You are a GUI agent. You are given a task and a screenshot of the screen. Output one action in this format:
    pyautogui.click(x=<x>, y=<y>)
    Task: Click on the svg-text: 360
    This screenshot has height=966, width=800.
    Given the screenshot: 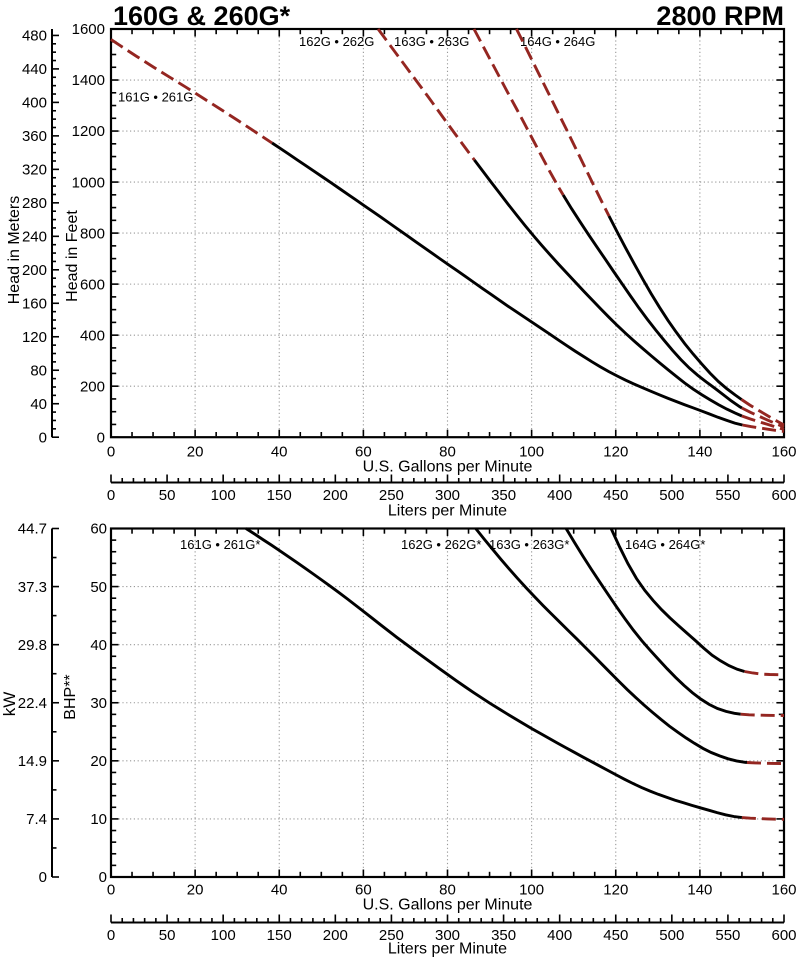 What is the action you would take?
    pyautogui.click(x=34, y=136)
    